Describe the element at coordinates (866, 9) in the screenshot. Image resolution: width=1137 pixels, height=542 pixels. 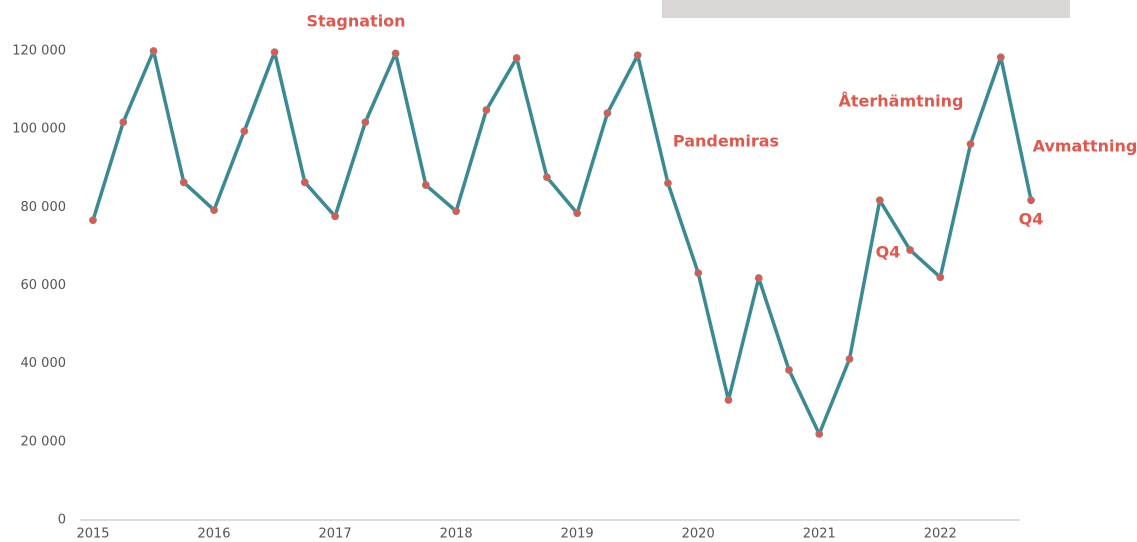
I see `header-box` at that location.